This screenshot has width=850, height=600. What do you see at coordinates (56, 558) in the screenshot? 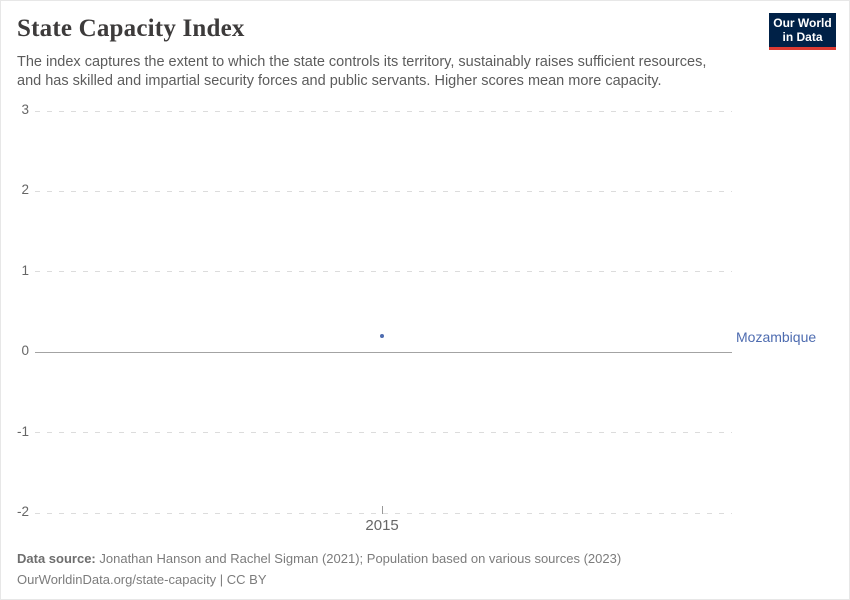
I see `data-source-label: Data source:` at bounding box center [56, 558].